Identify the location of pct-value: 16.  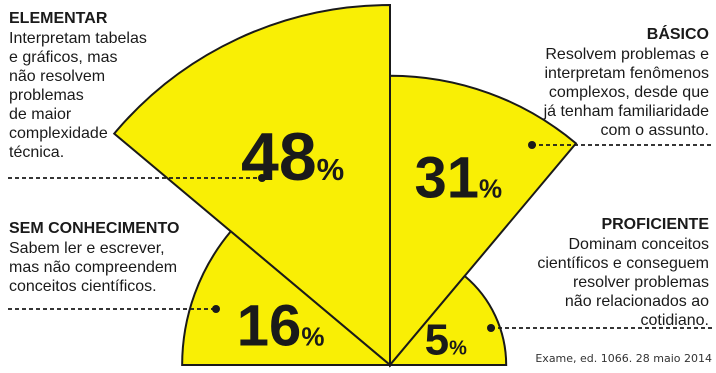
(269, 325).